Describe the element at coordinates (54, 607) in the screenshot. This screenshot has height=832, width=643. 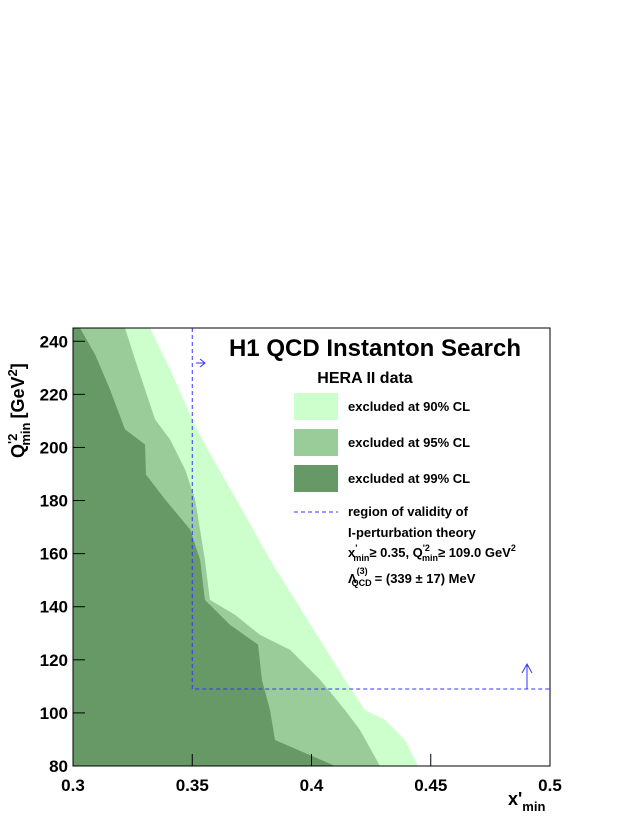
I see `y-tick-label: 140` at that location.